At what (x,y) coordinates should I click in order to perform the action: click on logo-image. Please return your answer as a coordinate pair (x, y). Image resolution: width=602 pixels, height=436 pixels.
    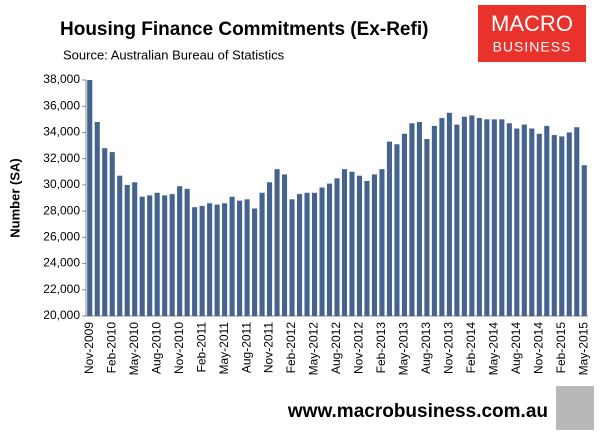
    Looking at the image, I should click on (575, 408).